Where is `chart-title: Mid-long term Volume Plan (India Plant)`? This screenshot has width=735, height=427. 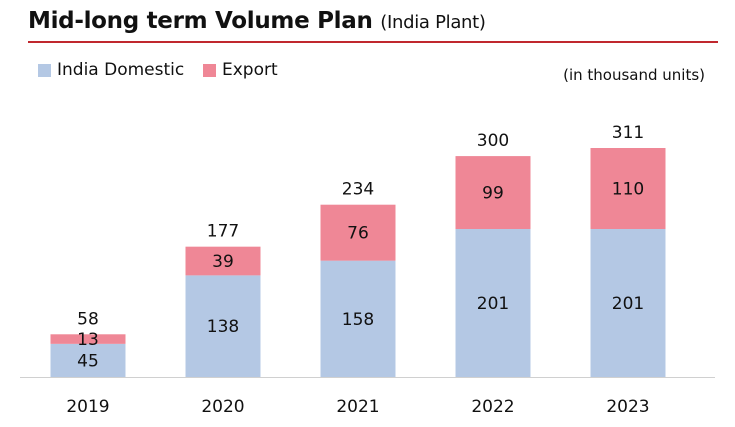
chart-title: Mid-long term Volume Plan (India Plant) is located at coordinates (257, 21).